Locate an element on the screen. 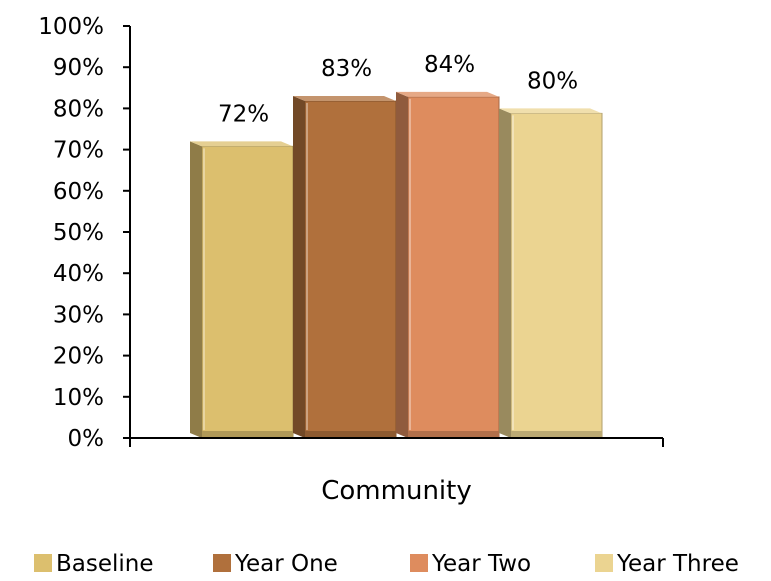 This screenshot has width=771, height=581. data-label: 72% is located at coordinates (243, 114).